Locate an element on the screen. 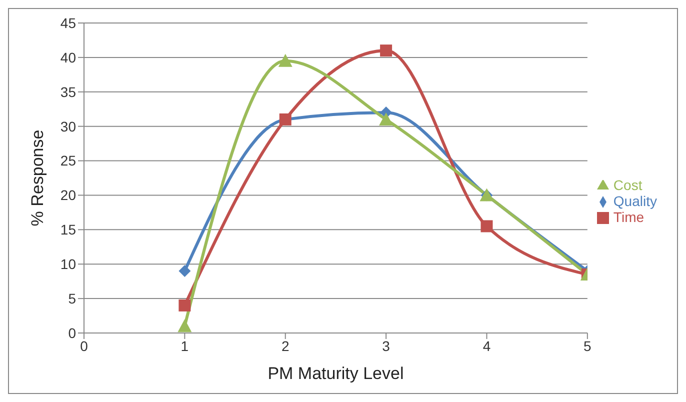  x-axis-title: PM Maturity Level is located at coordinates (336, 373).